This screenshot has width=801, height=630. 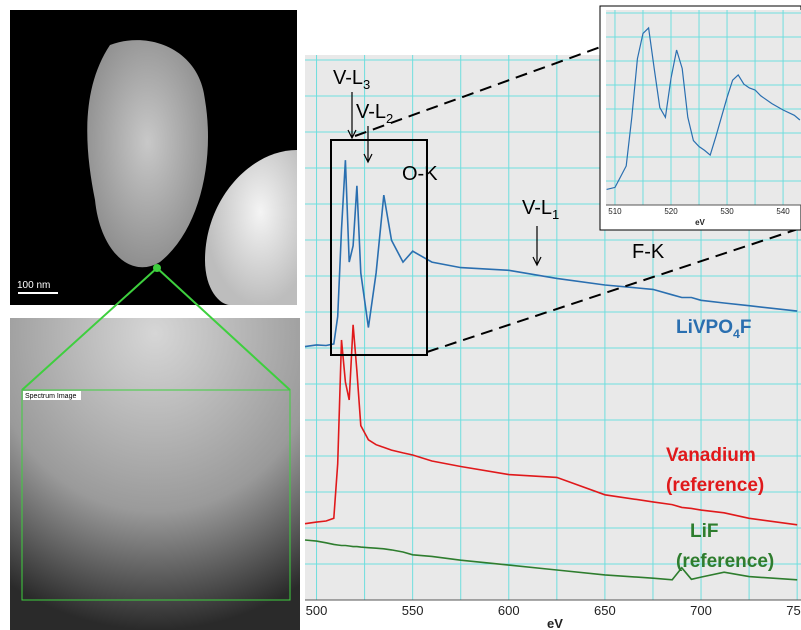 I want to click on x-tick-label: 540, so click(x=783, y=211).